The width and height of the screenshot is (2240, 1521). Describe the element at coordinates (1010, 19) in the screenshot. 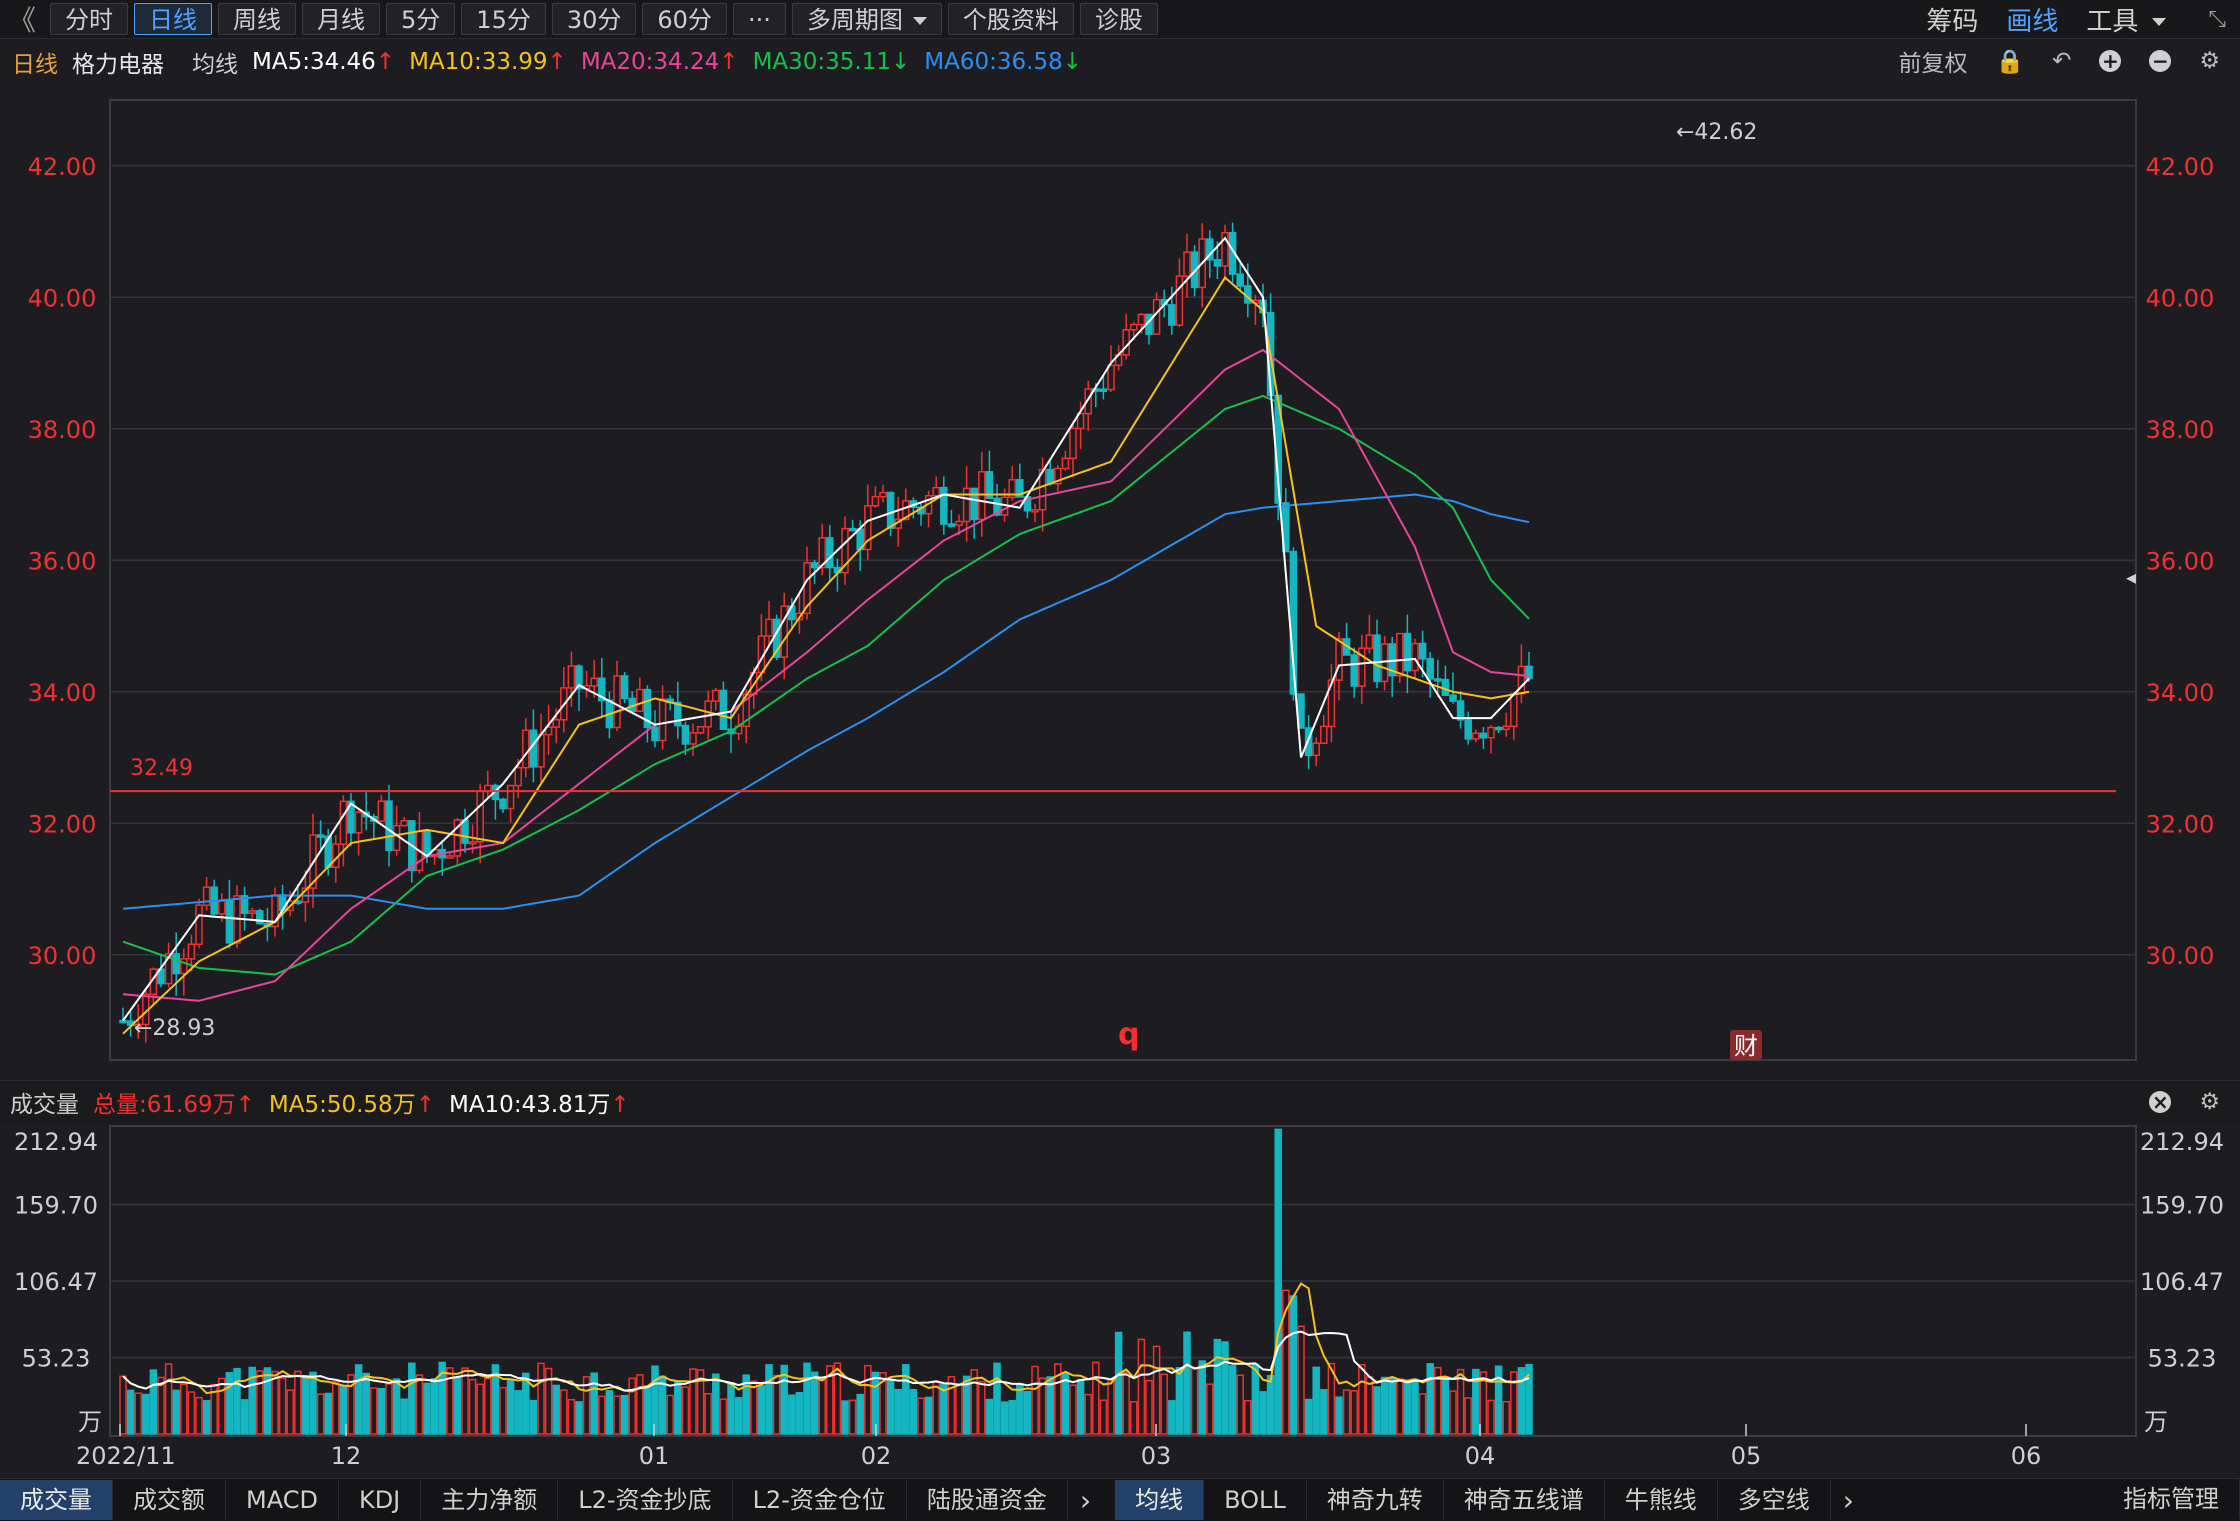

I see `period-tab-10: 个股资料` at that location.